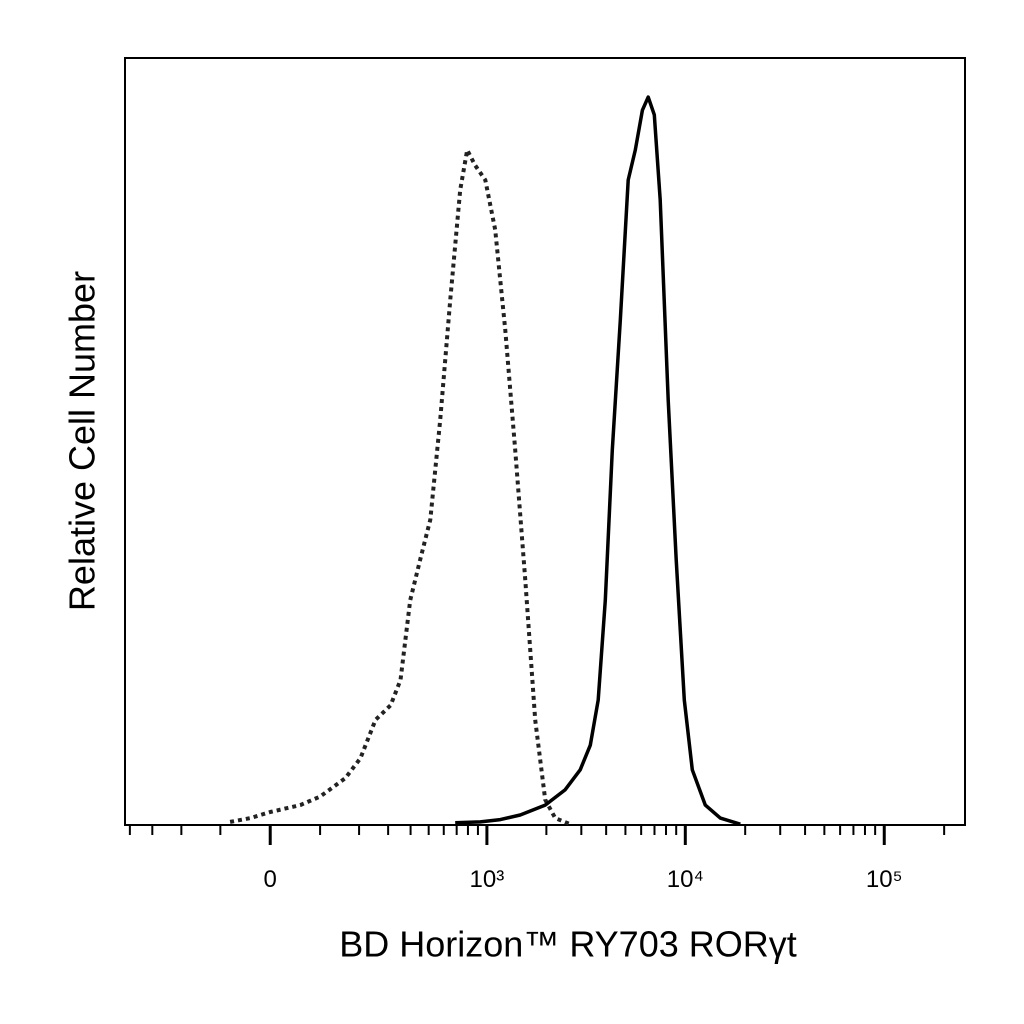 The image size is (1024, 1024). Describe the element at coordinates (82, 441) in the screenshot. I see `y-axis-label: Relative Cell Number` at that location.